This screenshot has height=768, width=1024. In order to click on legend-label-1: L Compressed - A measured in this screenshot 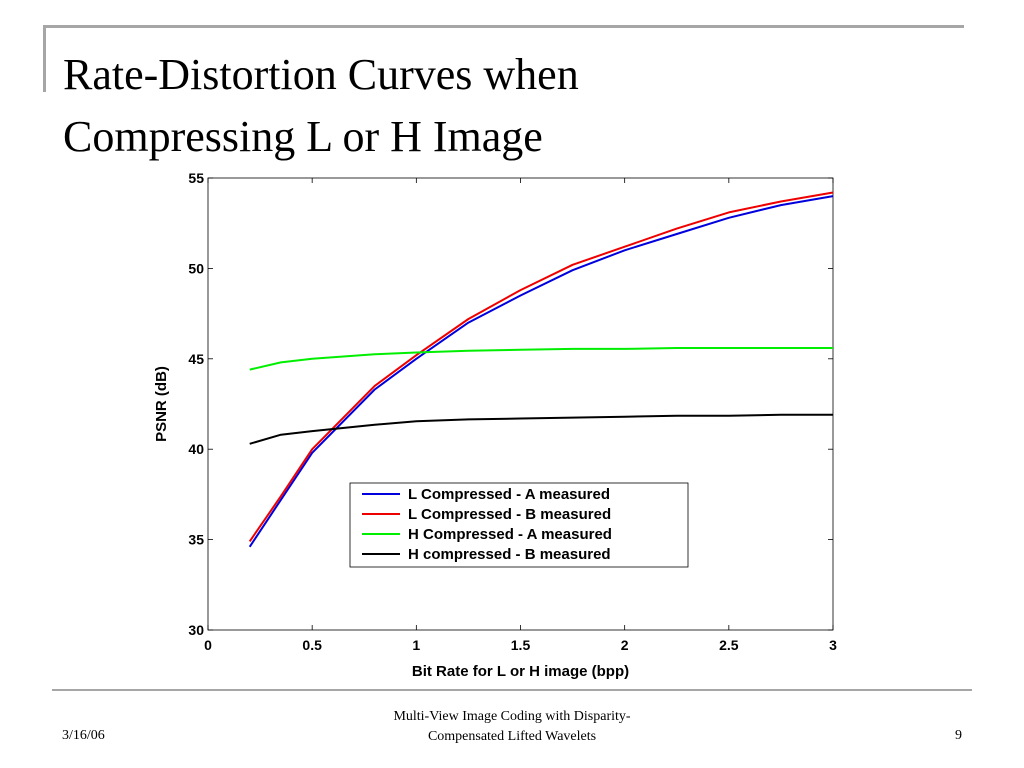, I will do `click(509, 494)`.